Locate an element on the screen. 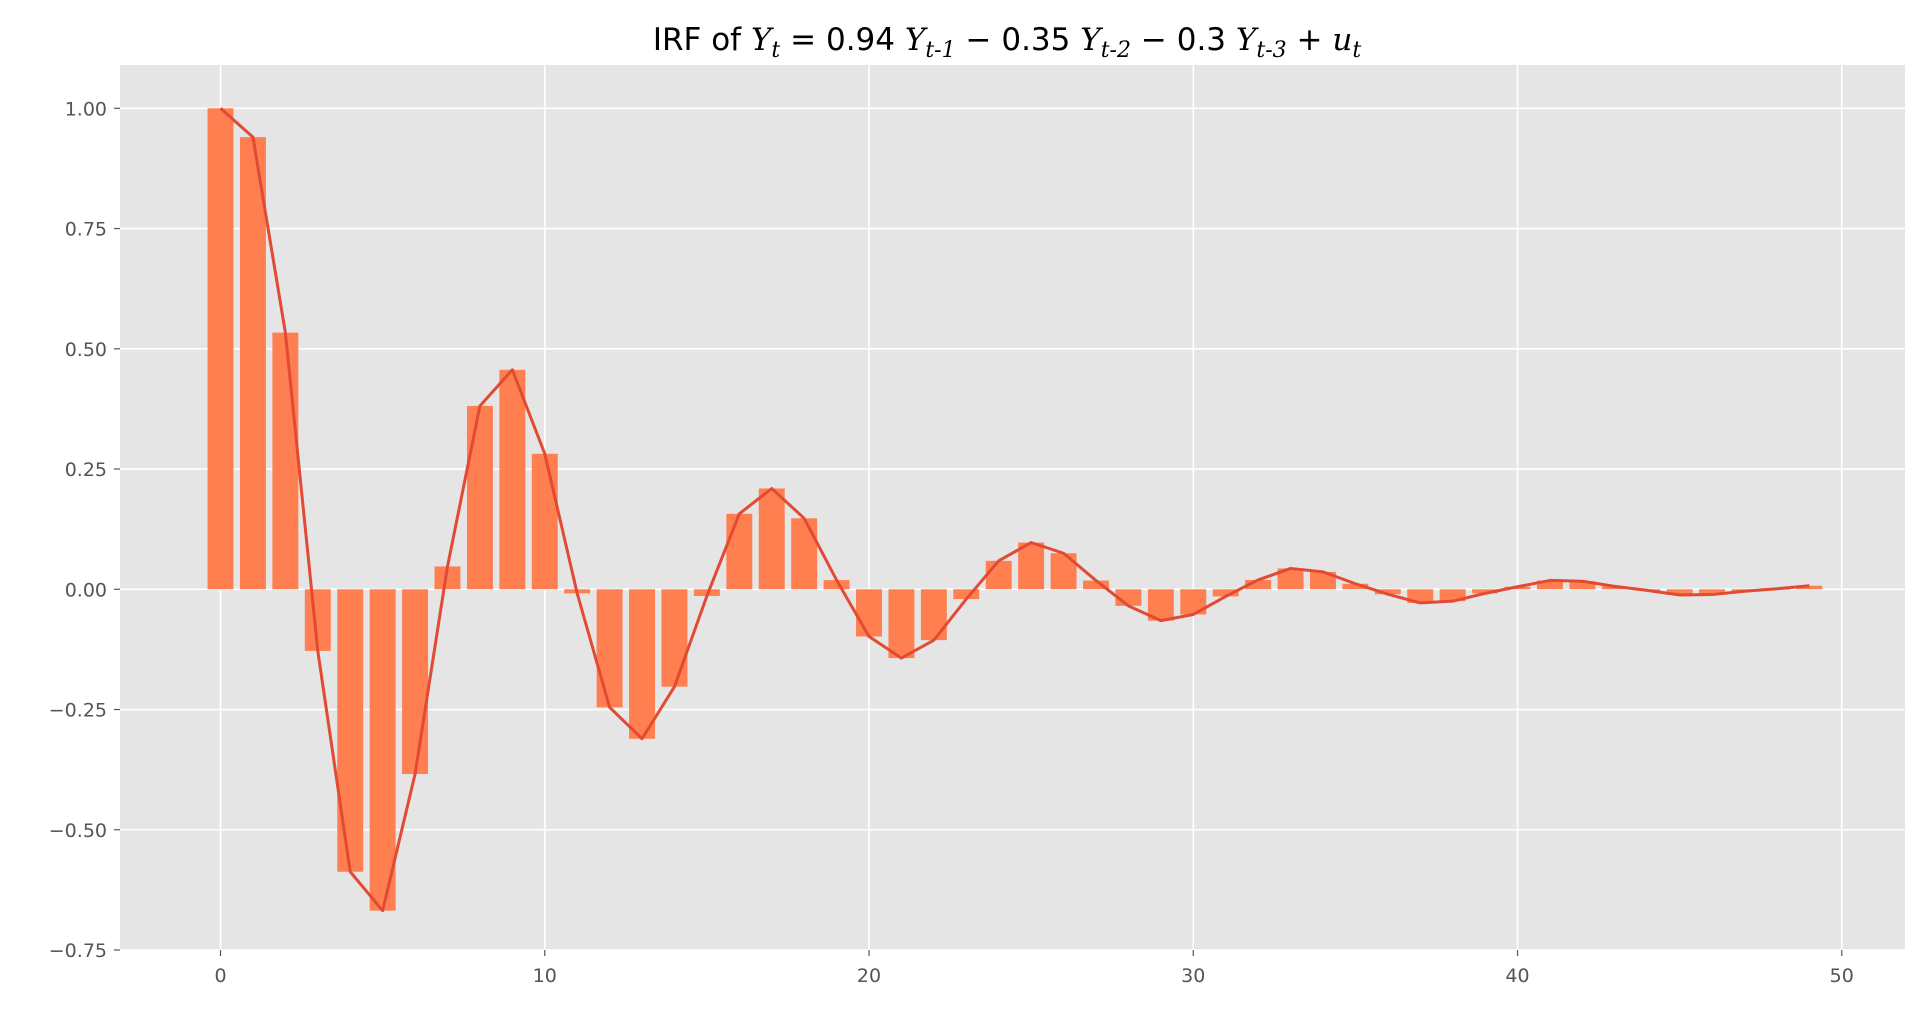 The image size is (1924, 1015). y-tick-label: 0.25 is located at coordinates (86, 470).